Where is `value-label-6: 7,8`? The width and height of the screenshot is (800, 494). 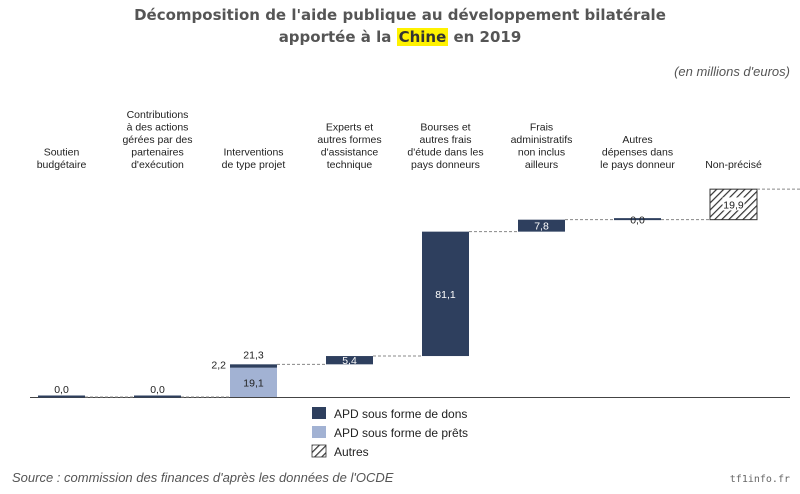
value-label-6: 7,8 is located at coordinates (541, 227).